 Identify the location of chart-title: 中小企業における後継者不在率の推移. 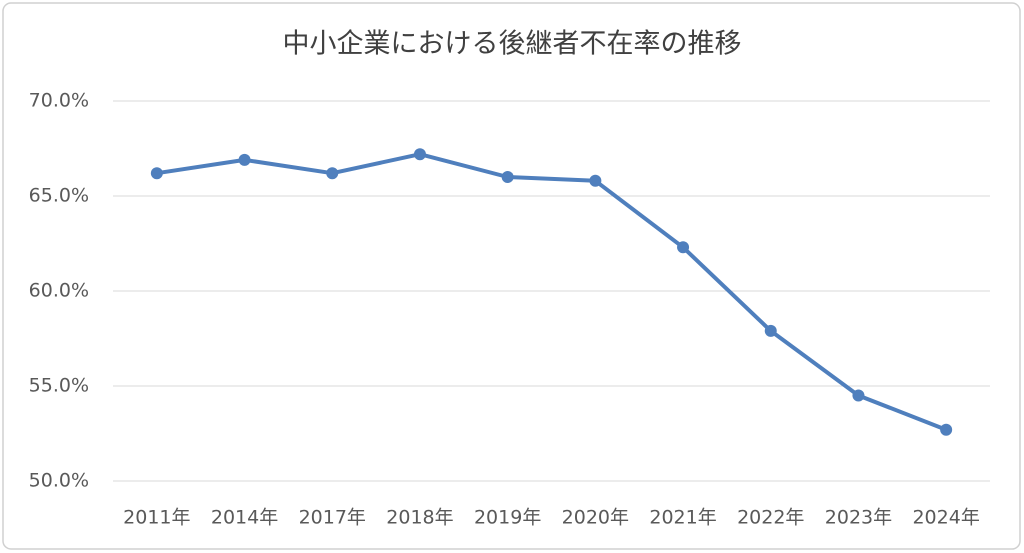
(512, 44).